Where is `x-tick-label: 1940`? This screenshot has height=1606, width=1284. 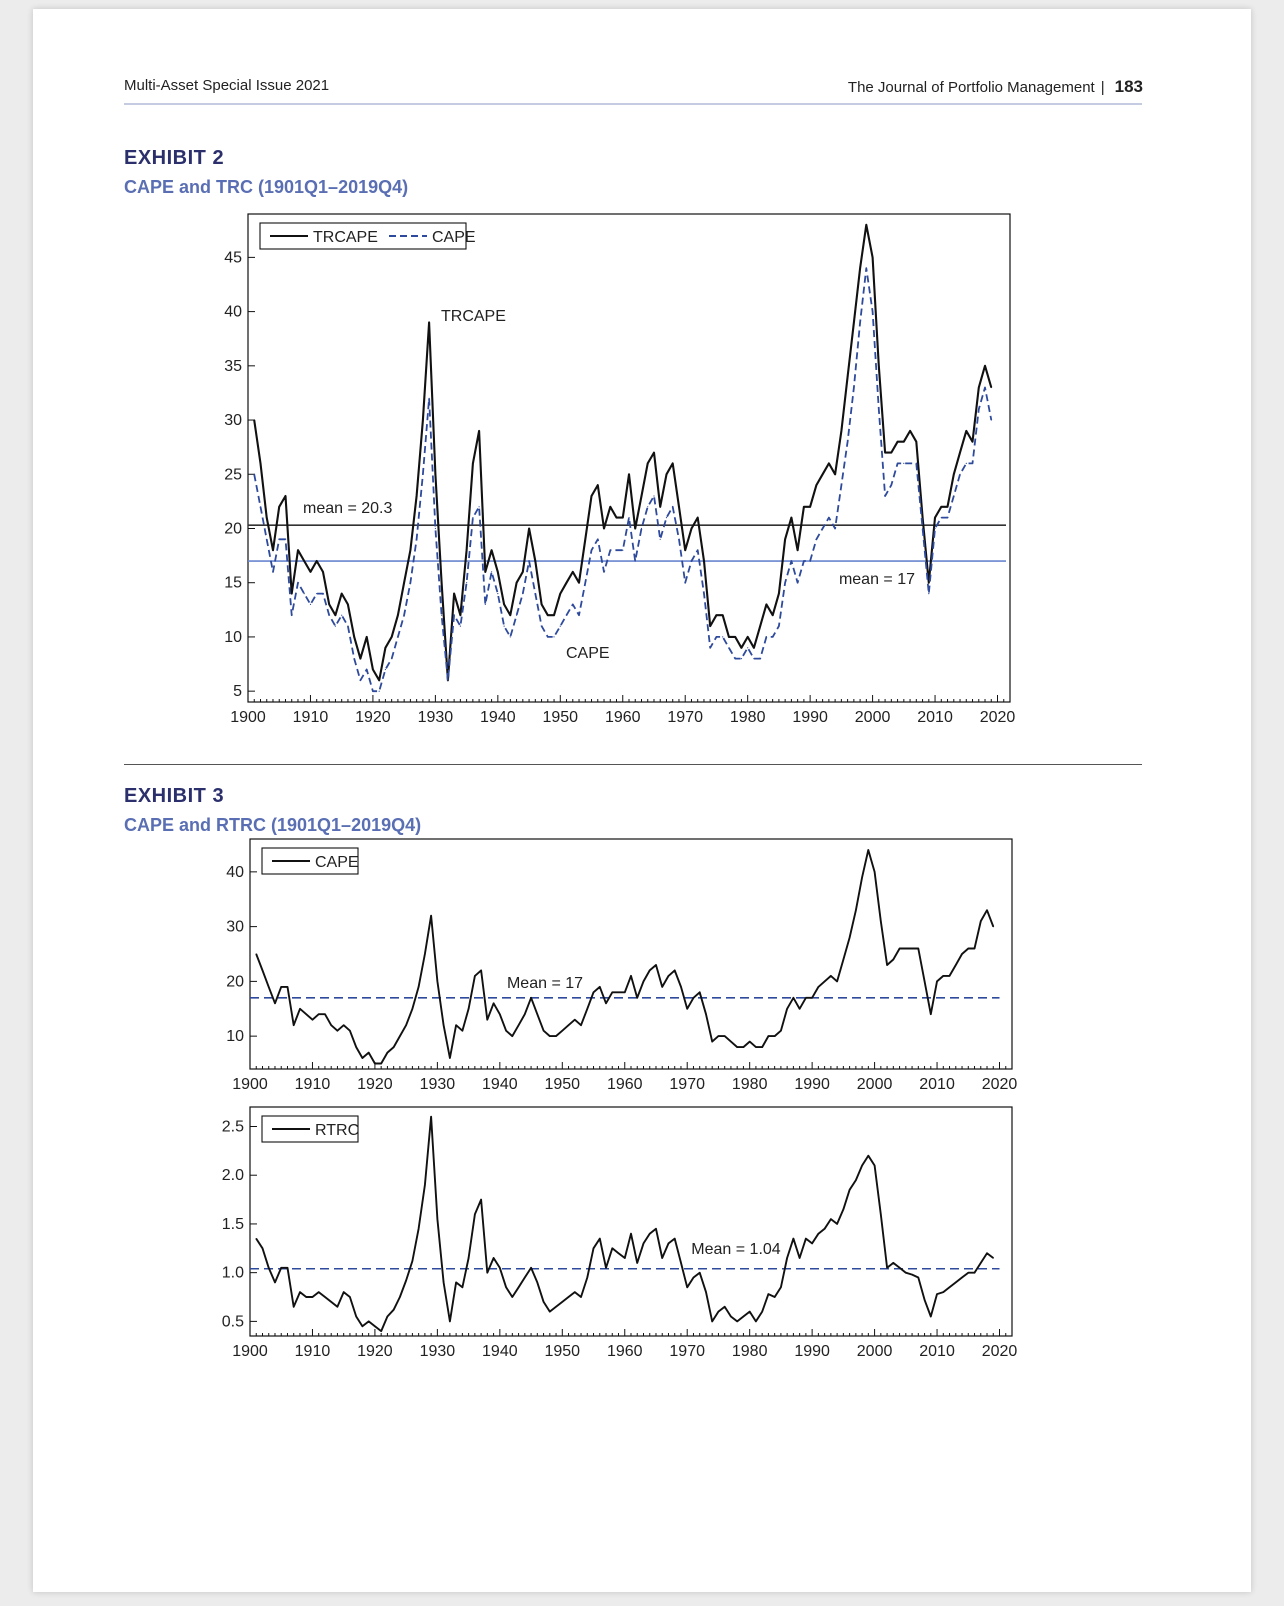 x-tick-label: 1940 is located at coordinates (500, 1084).